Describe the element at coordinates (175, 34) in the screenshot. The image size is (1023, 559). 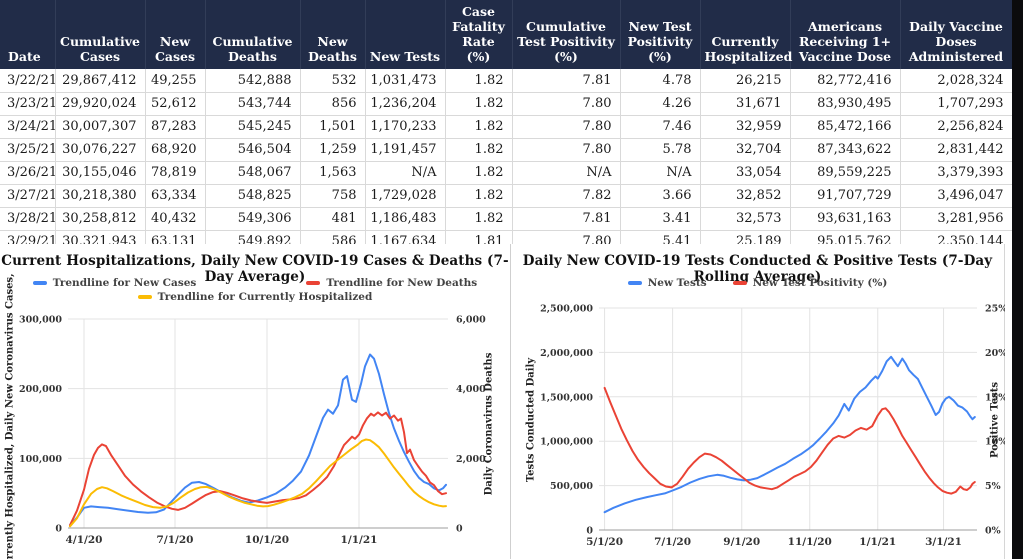
I see `column-header: New Cases` at that location.